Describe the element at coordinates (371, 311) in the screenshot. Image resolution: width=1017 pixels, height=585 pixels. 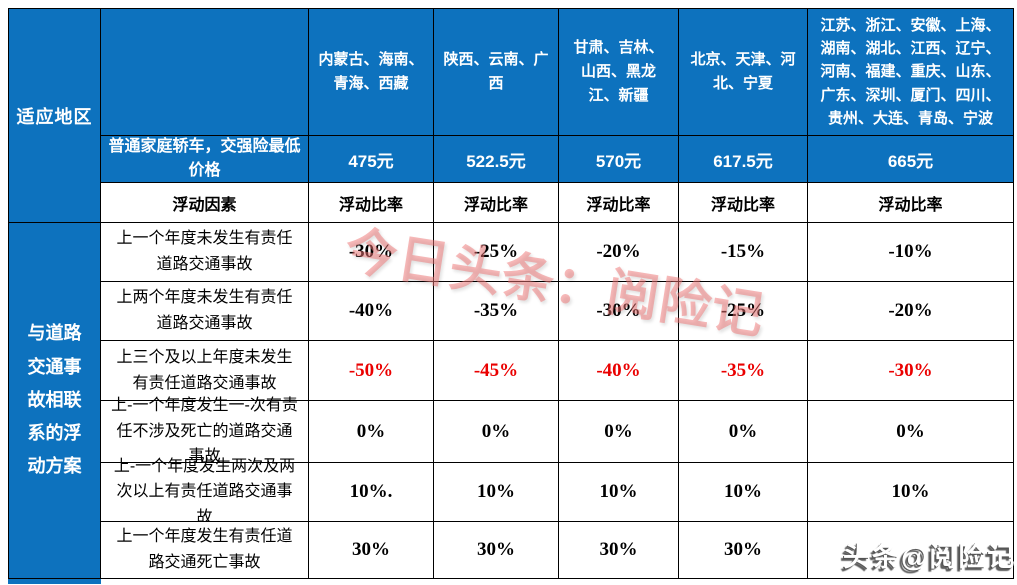
I see `value-cell: -40%` at that location.